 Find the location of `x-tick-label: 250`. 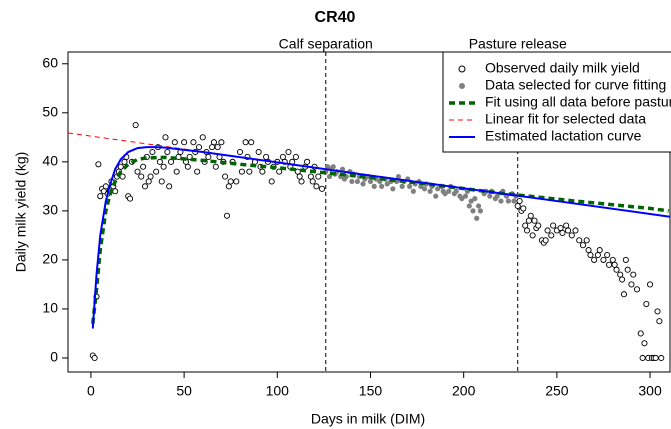

x-tick-label: 250 is located at coordinates (557, 391).